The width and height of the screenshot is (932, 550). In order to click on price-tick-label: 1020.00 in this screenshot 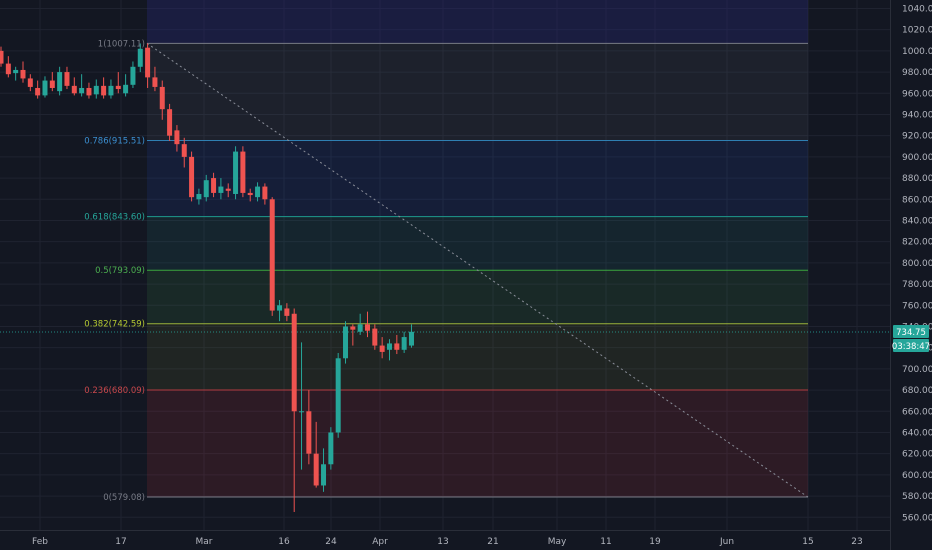, I will do `click(917, 31)`.